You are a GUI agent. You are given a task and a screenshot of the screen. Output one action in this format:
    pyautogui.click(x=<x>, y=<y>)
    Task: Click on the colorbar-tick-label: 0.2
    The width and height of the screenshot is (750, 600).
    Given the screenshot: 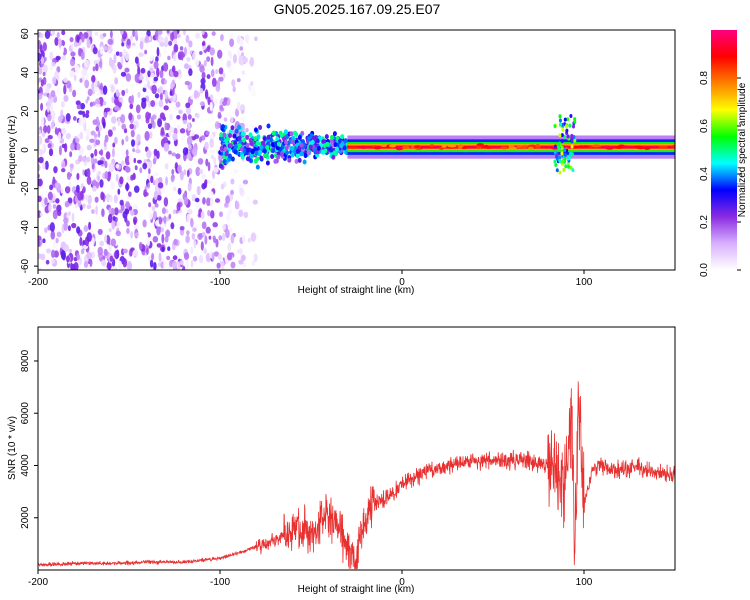 What is the action you would take?
    pyautogui.click(x=704, y=222)
    